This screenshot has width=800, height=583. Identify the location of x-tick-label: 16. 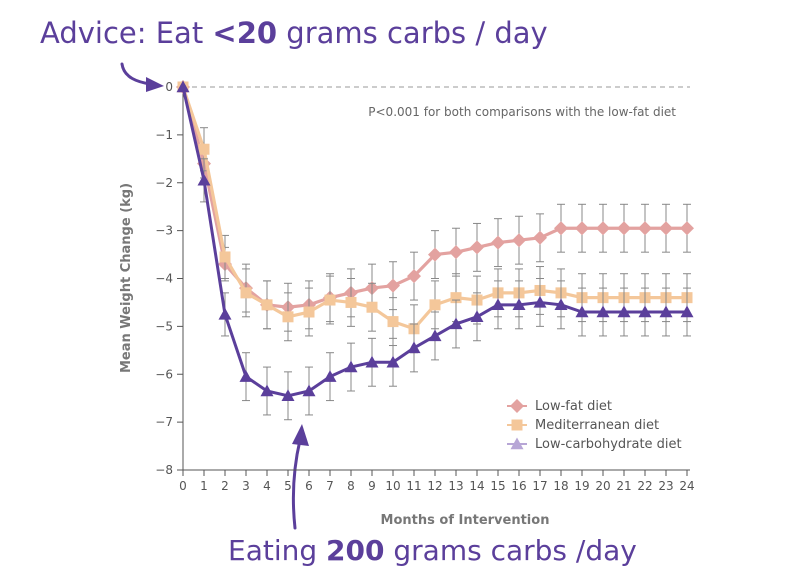
(518, 486).